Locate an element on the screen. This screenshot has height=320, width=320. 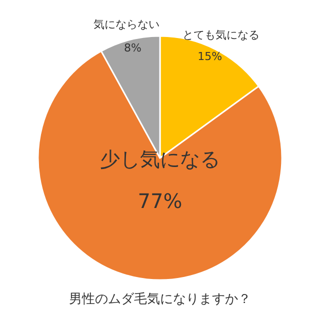
text: 男性のムダ毛気になりますか？ is located at coordinates (160, 299).